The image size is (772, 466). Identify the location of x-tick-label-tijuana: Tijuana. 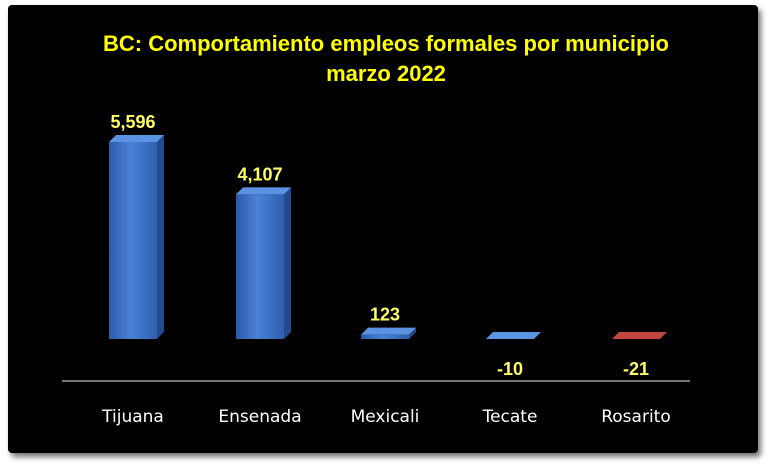
(132, 417).